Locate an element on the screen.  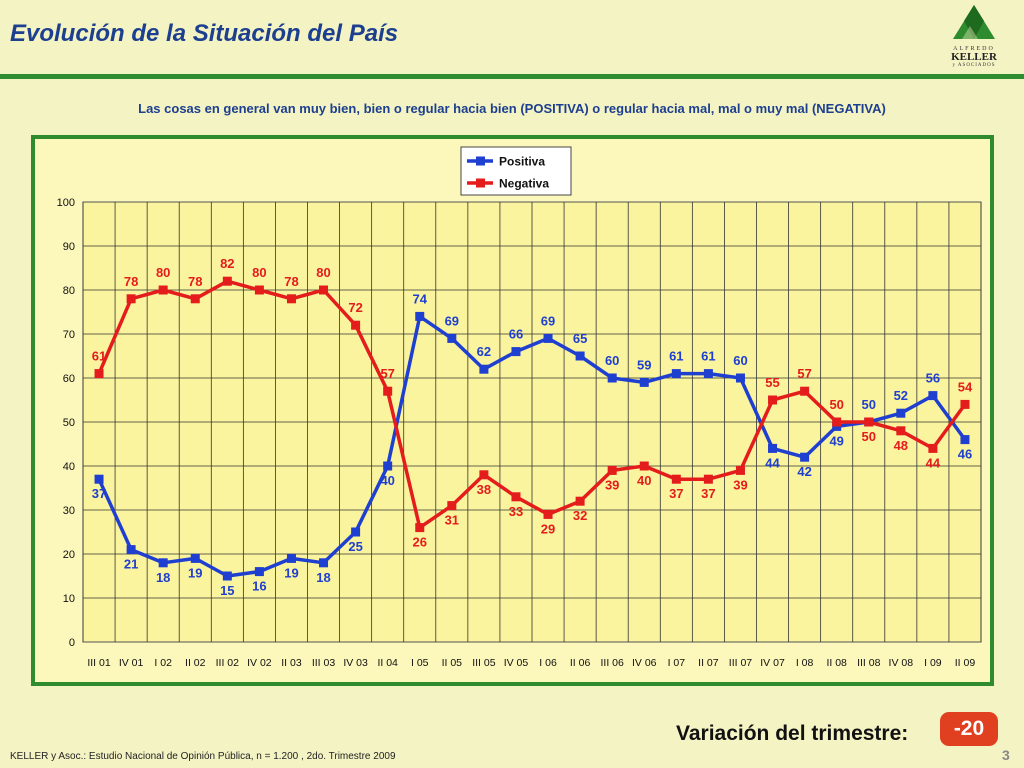
x-tick-label: III 06 is located at coordinates (612, 663).